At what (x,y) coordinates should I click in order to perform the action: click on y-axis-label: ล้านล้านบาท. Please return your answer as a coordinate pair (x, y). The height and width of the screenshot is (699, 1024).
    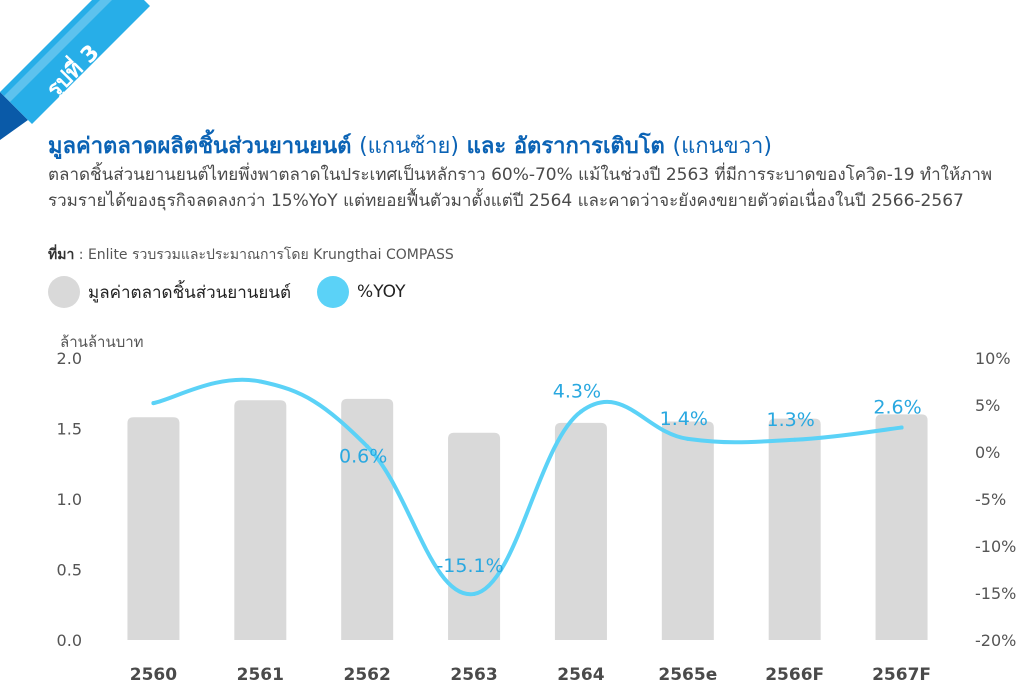
    Looking at the image, I should click on (102, 342).